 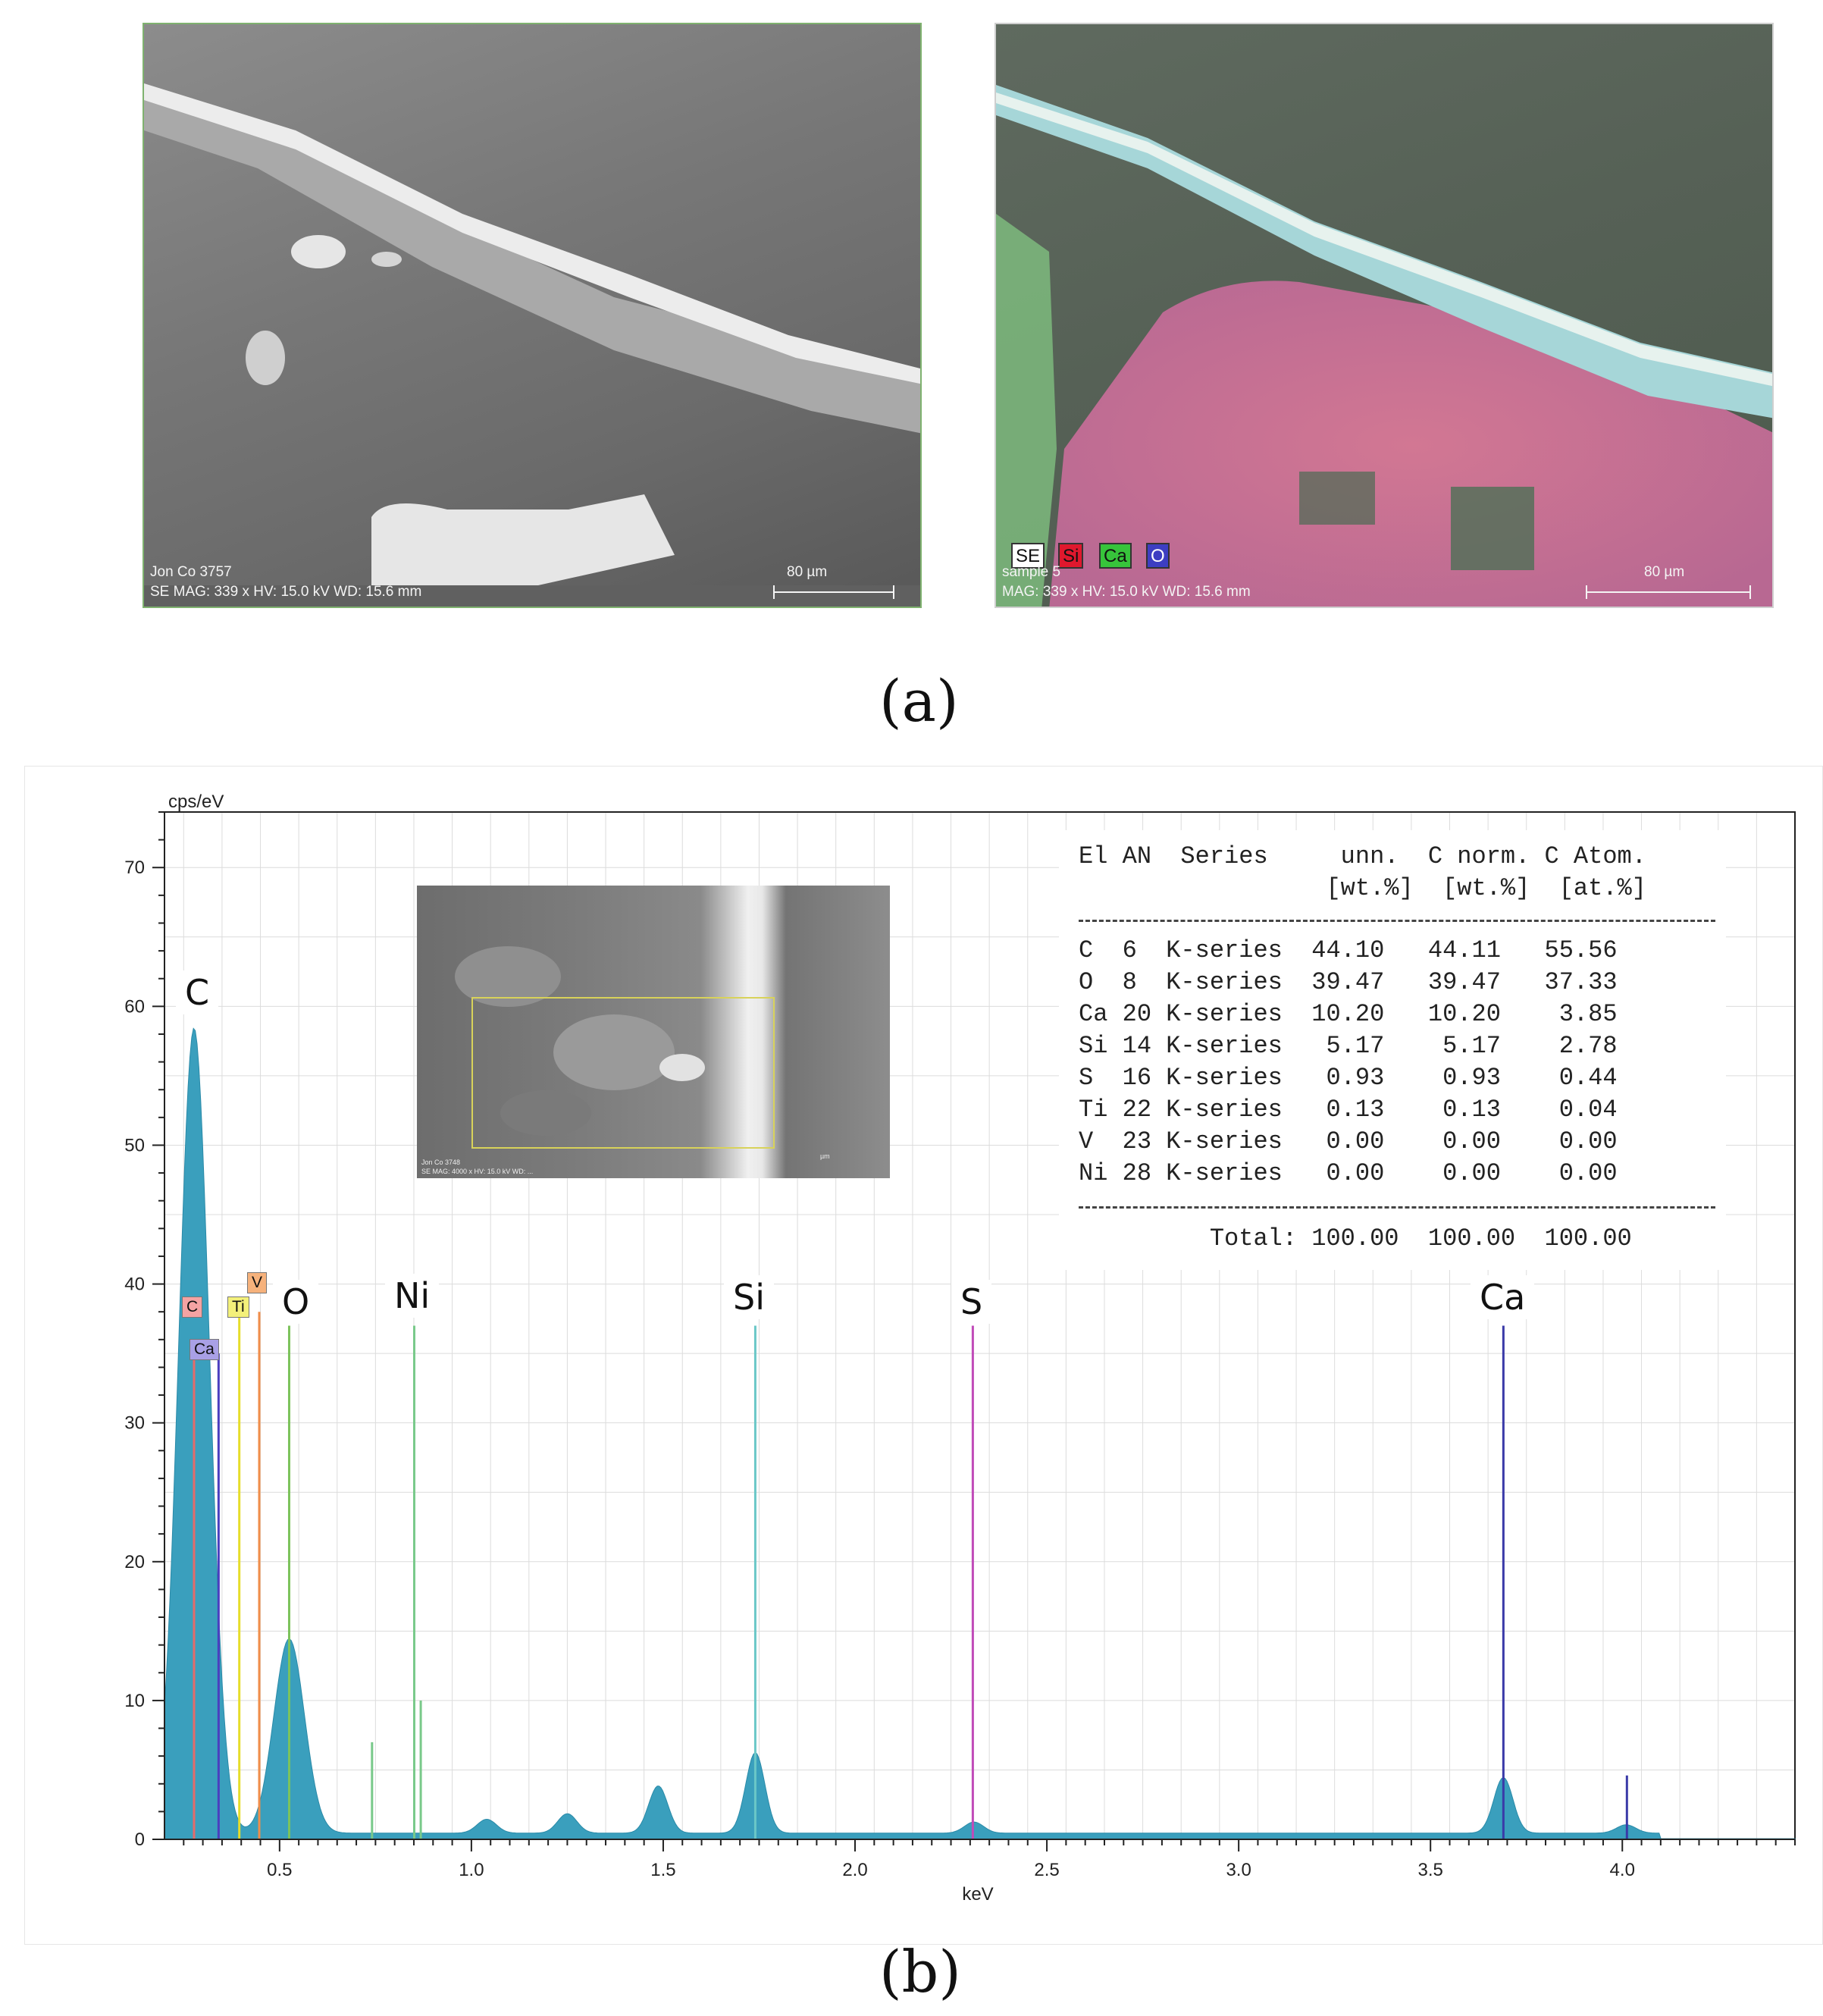 What do you see at coordinates (1115, 556) in the screenshot?
I see `legend-chip-ca: Ca` at bounding box center [1115, 556].